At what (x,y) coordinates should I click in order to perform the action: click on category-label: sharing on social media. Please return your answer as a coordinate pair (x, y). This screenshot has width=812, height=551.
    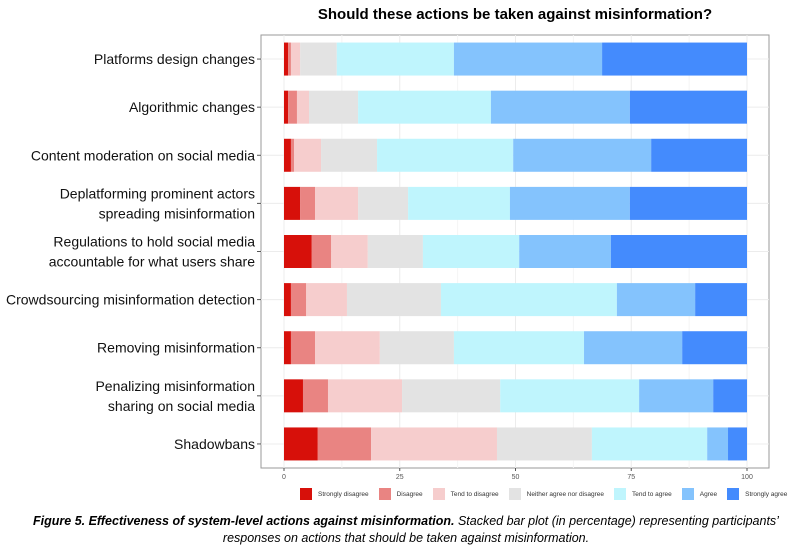
    Looking at the image, I should click on (181, 406).